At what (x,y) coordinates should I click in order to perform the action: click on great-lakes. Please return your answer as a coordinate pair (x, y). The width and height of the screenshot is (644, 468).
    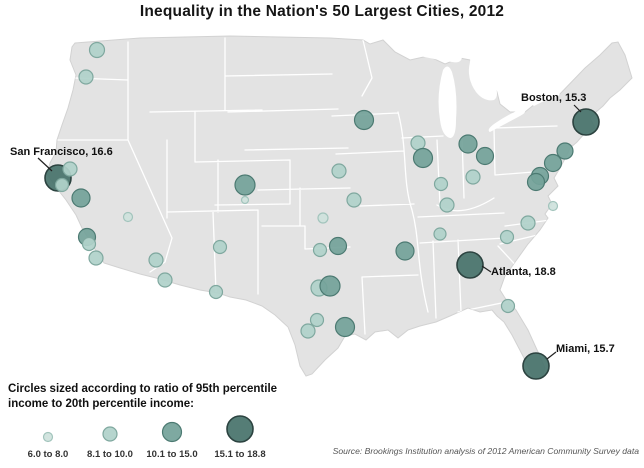
    Looking at the image, I should click on (471, 87).